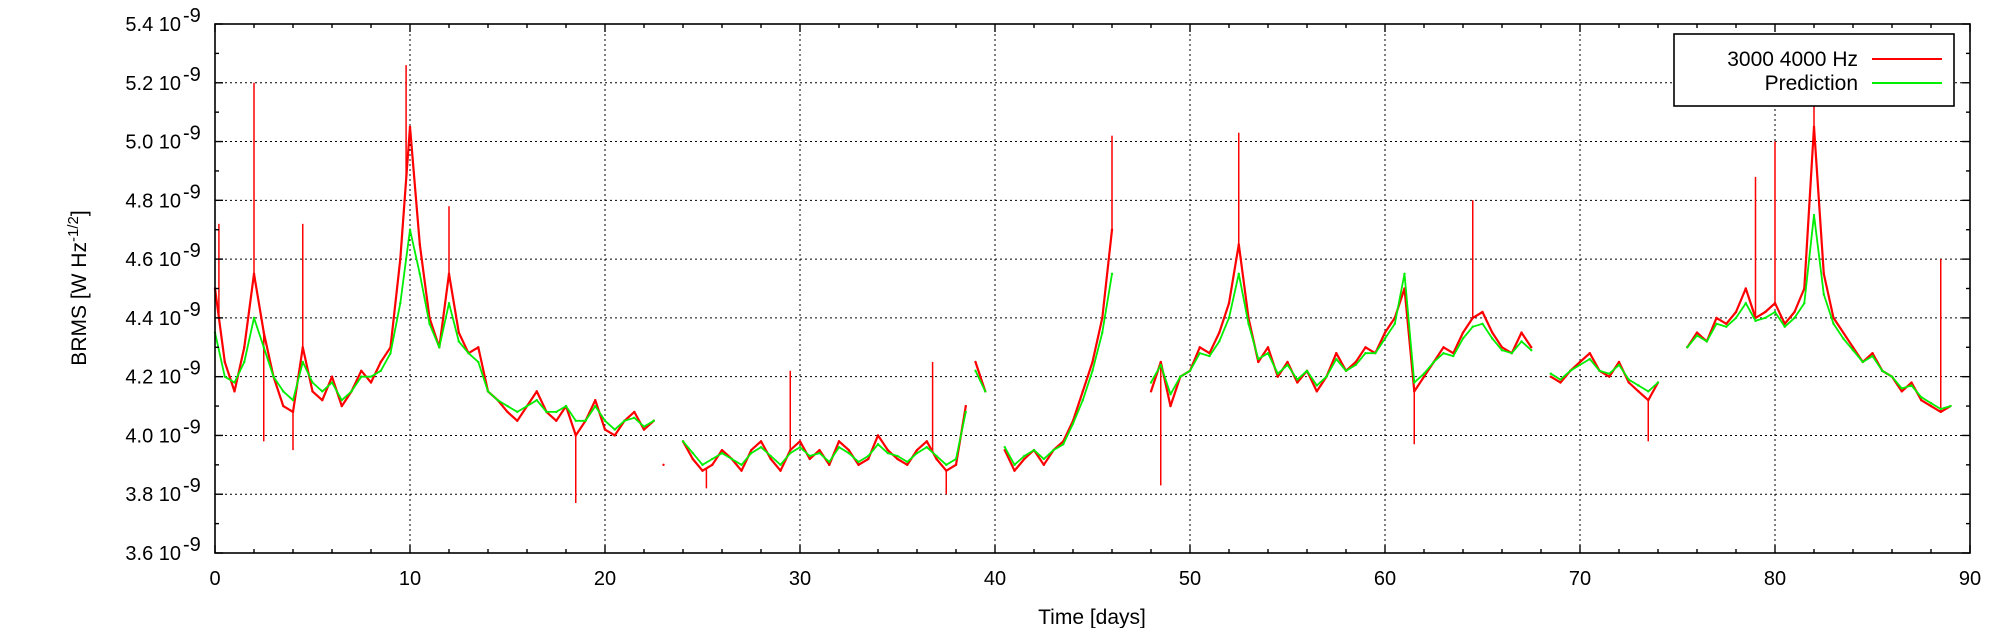 This screenshot has width=2000, height=628. What do you see at coordinates (153, 554) in the screenshot?
I see `y-tick-label: 3.6 10` at bounding box center [153, 554].